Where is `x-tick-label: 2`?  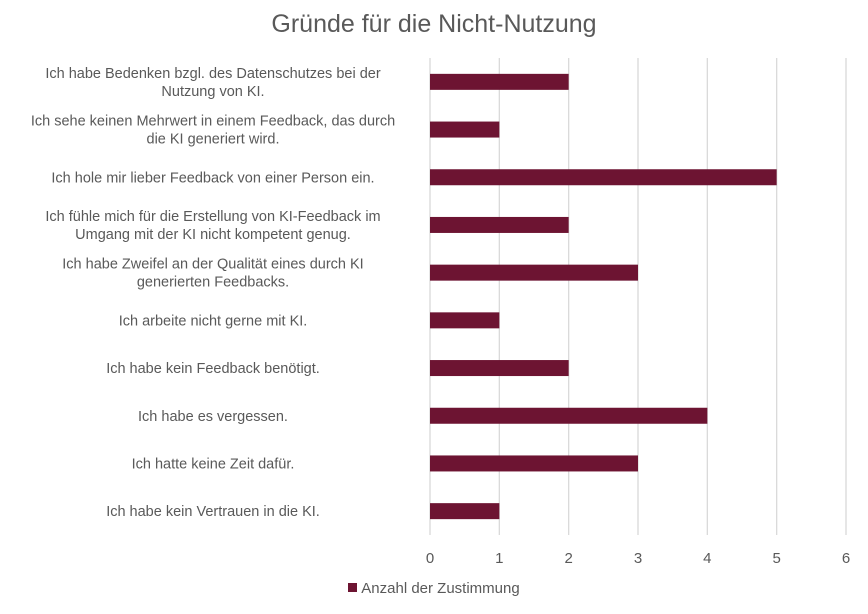
x-tick-label: 2 is located at coordinates (568, 558).